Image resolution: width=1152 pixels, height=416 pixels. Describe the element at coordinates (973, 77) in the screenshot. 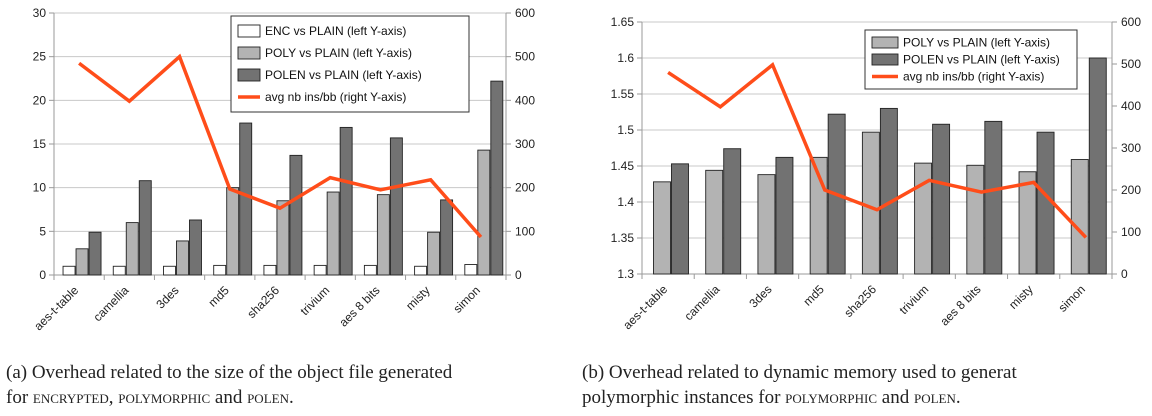

I see `legend-label: avg nb ins/bb (right Y-axis)` at that location.